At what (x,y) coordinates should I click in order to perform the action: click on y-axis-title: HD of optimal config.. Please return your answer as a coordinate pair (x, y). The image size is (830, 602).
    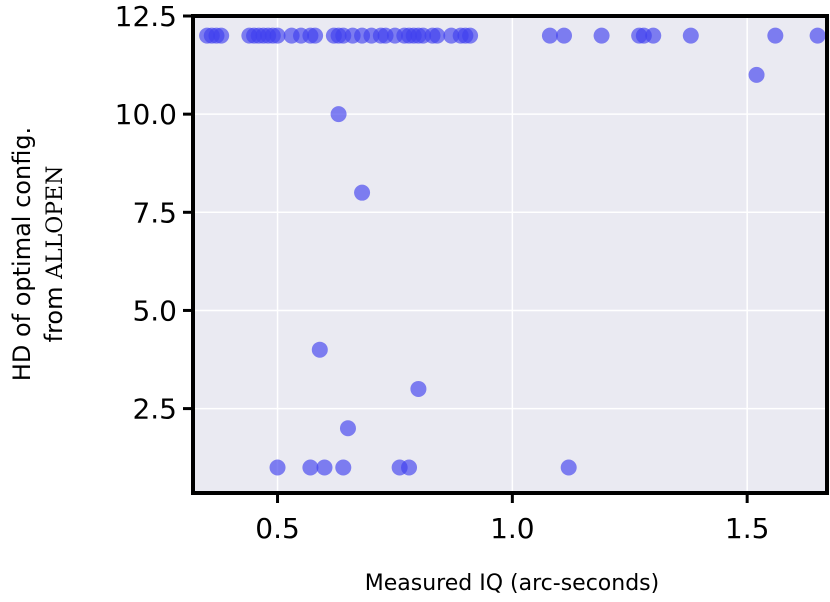
    Looking at the image, I should click on (22, 254).